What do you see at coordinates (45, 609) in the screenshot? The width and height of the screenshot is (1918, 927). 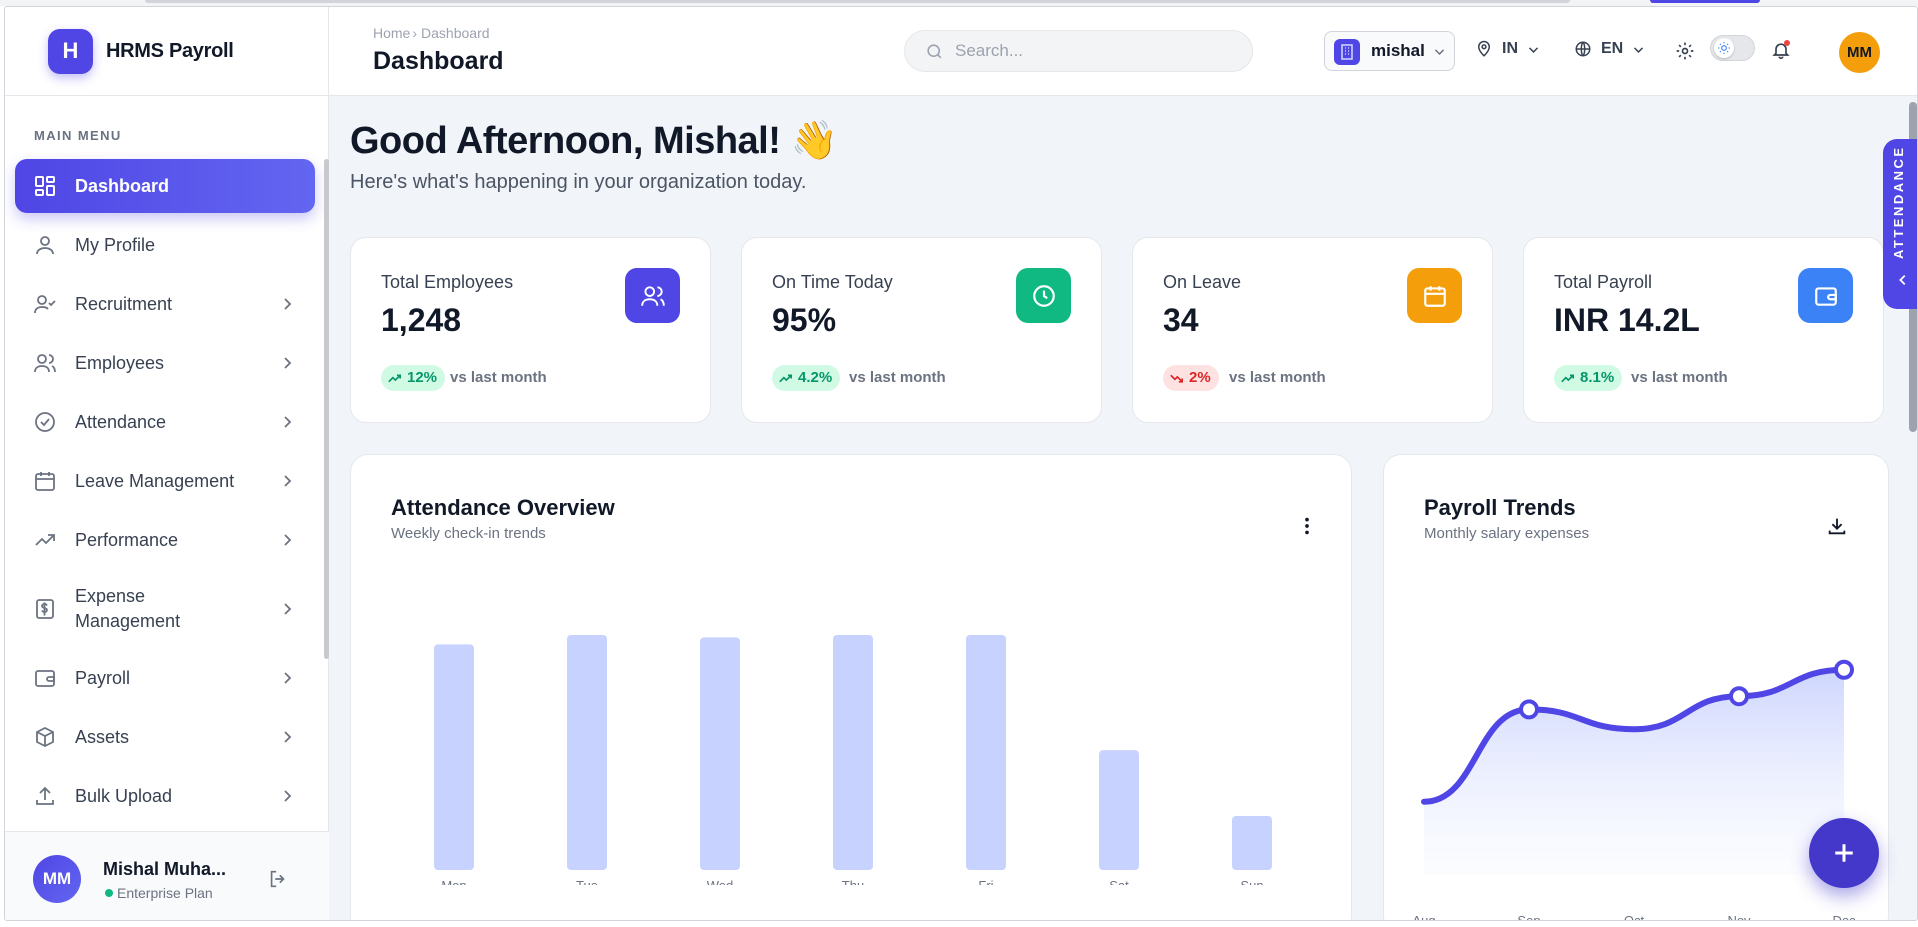 I see `receipt-icon` at bounding box center [45, 609].